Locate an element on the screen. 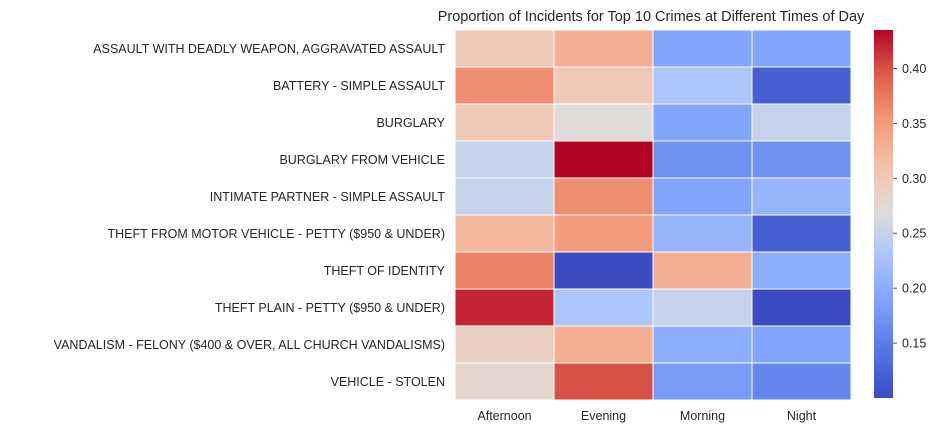 This screenshot has width=940, height=433. colorbar-tick-label: 0.40 is located at coordinates (914, 69).